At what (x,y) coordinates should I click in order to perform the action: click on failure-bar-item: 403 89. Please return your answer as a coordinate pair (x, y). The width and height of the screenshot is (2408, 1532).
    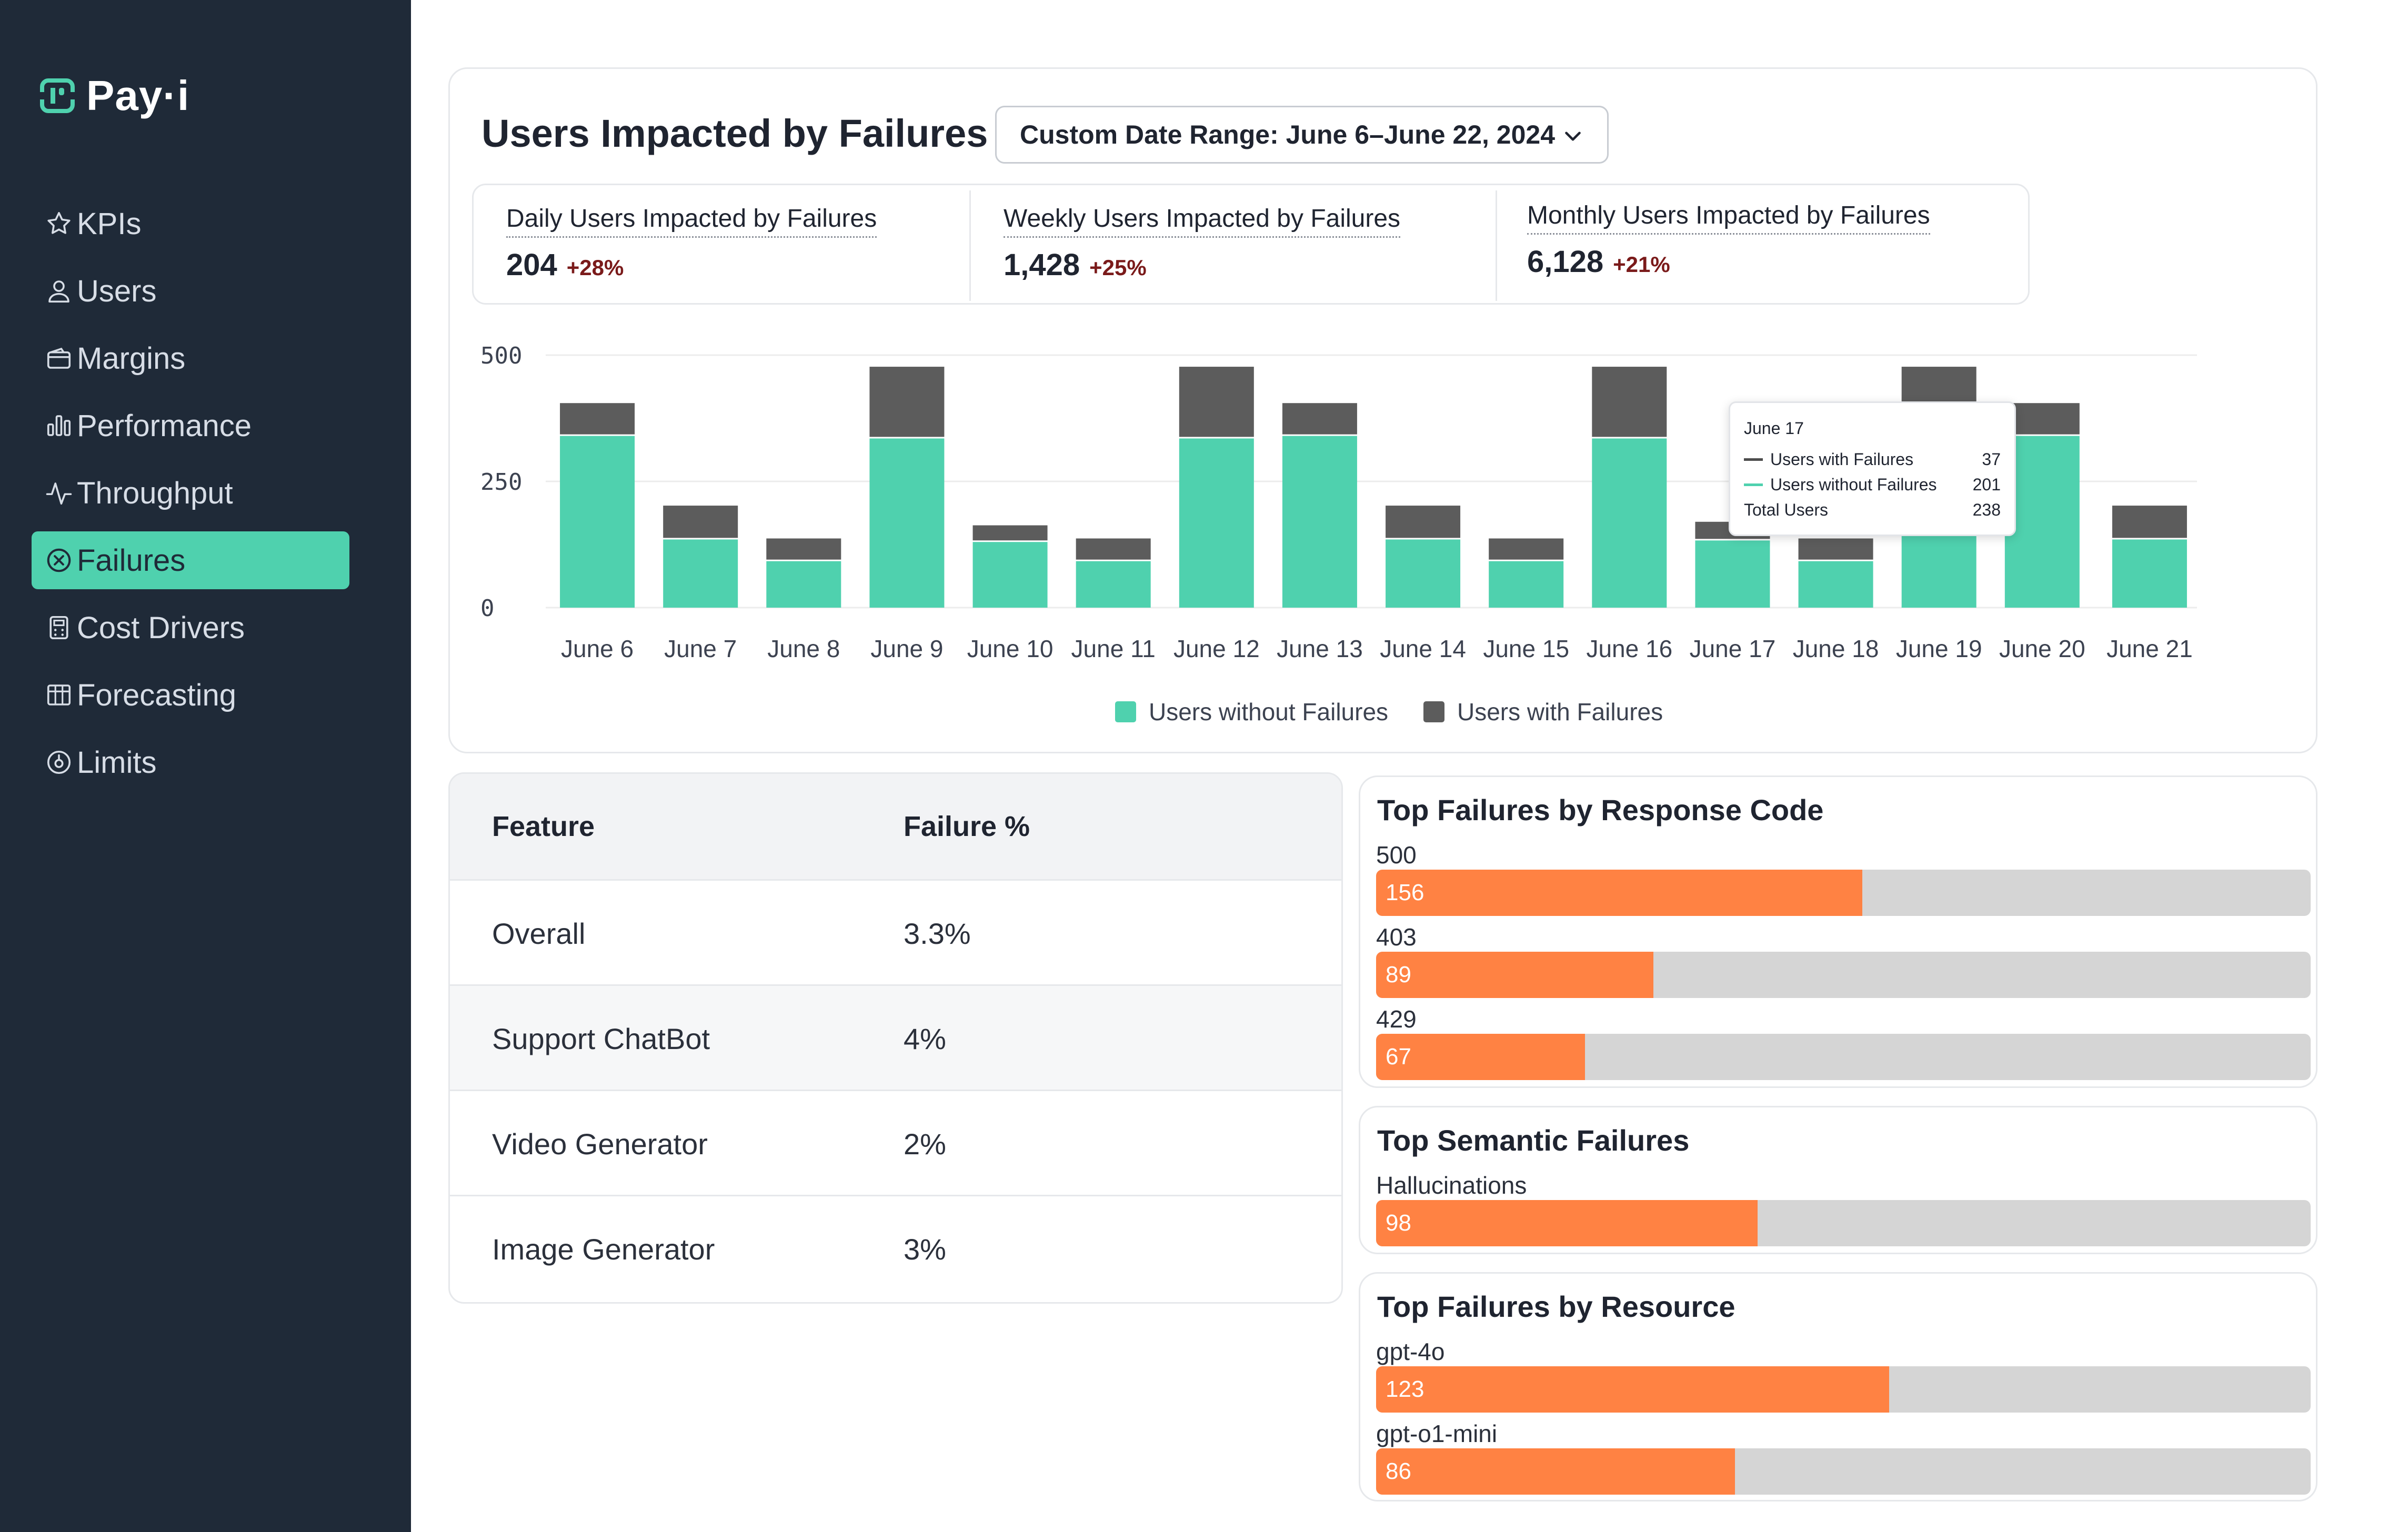
    Looking at the image, I should click on (1844, 960).